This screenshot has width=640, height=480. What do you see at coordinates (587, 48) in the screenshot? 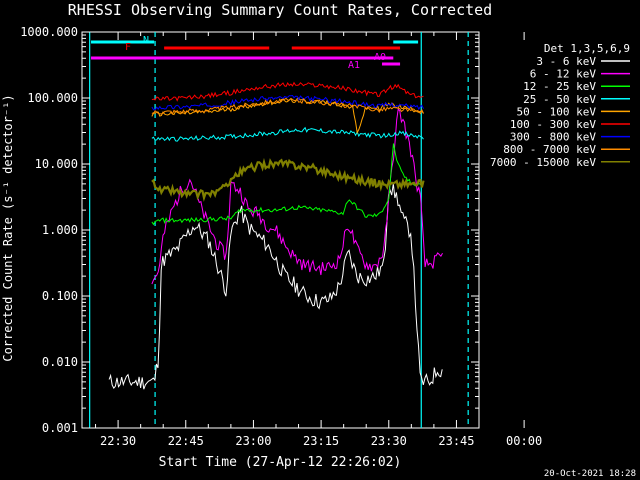
I see `legend-title: Det 1,3,5,6,9` at bounding box center [587, 48].